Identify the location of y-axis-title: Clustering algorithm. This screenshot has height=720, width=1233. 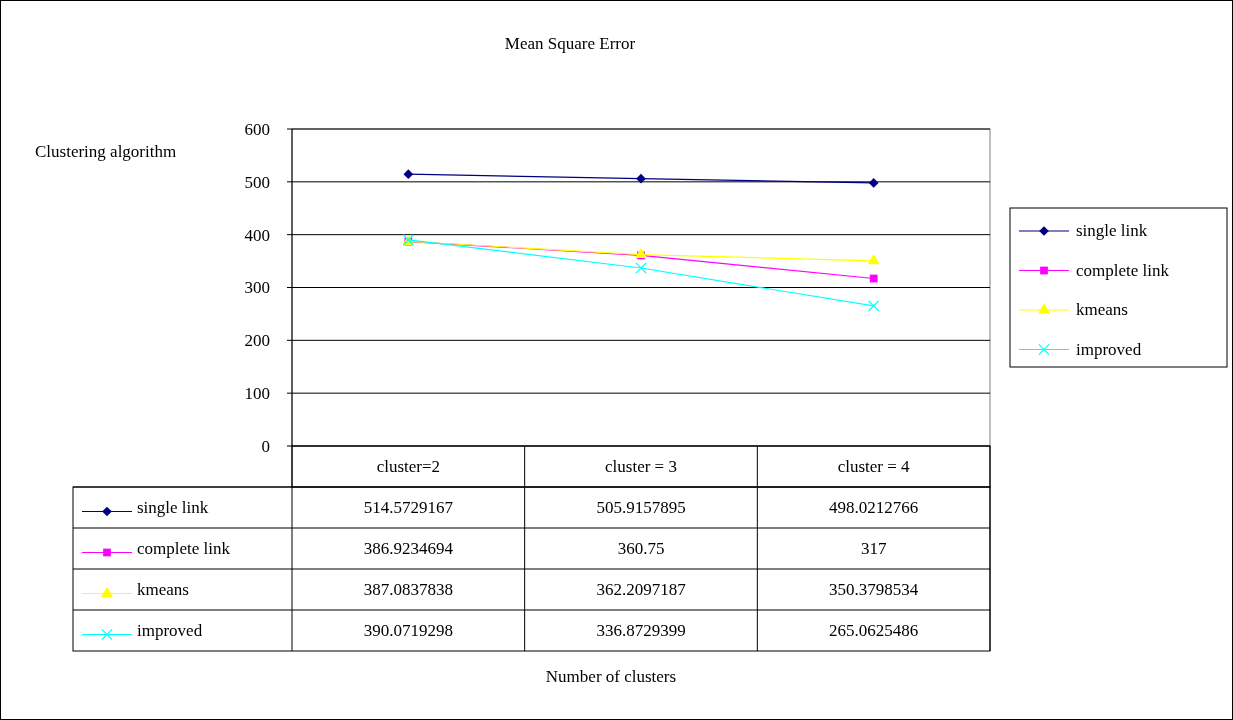
(106, 151).